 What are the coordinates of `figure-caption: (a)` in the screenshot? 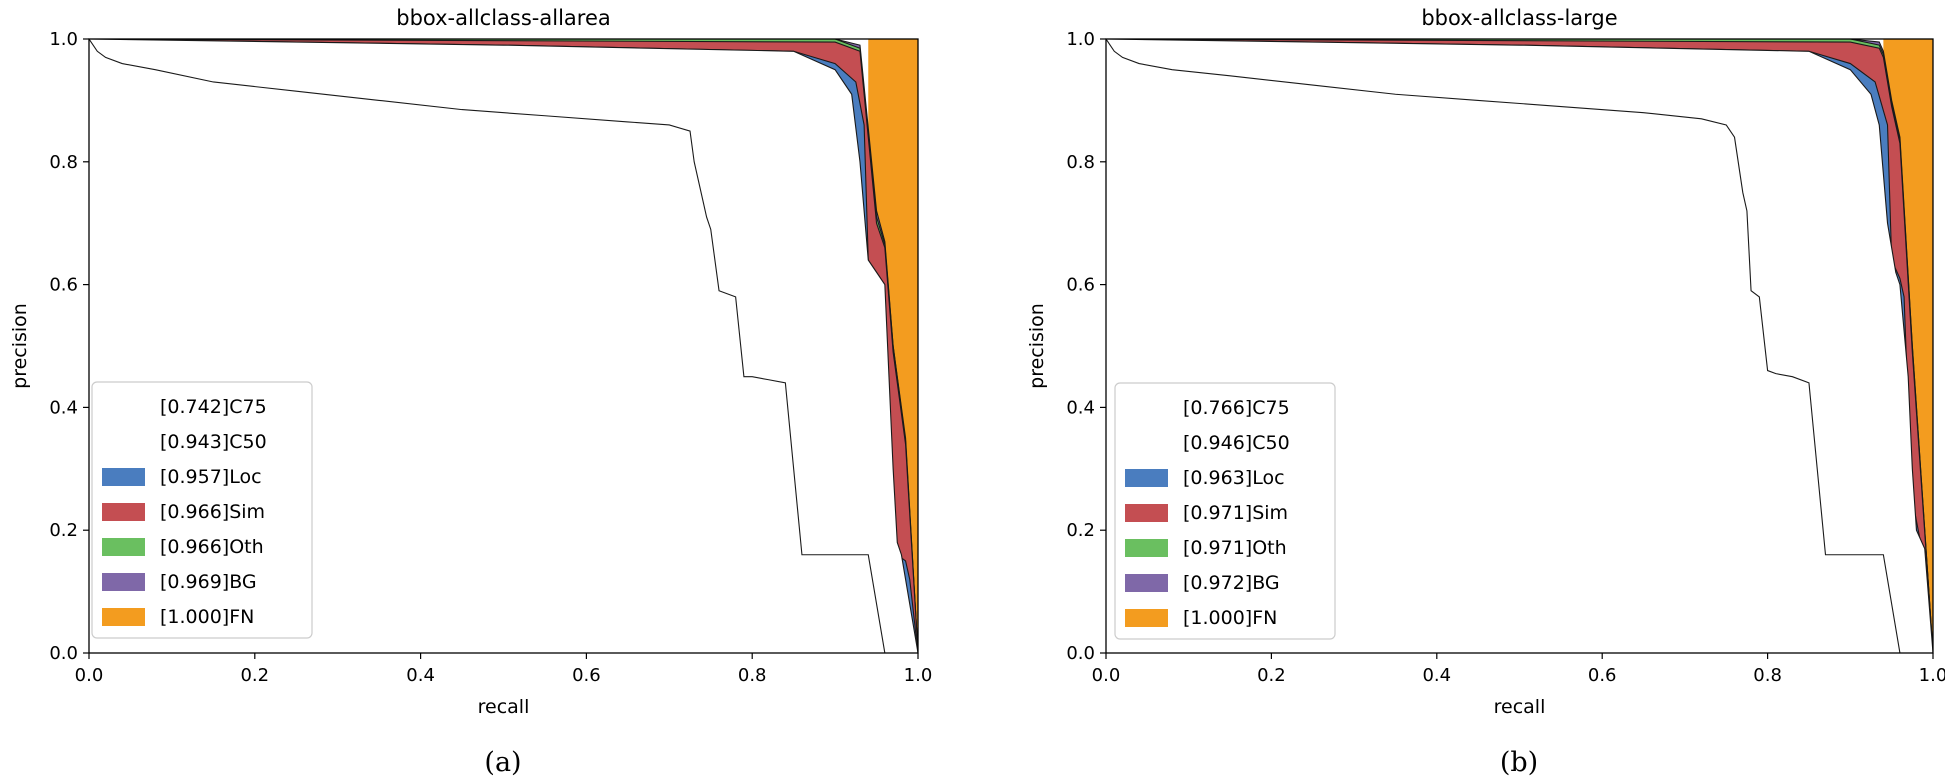 It's located at (502, 762).